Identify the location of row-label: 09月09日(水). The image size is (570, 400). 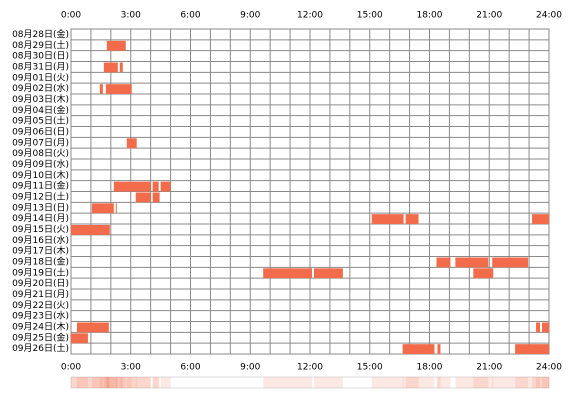
(40, 164).